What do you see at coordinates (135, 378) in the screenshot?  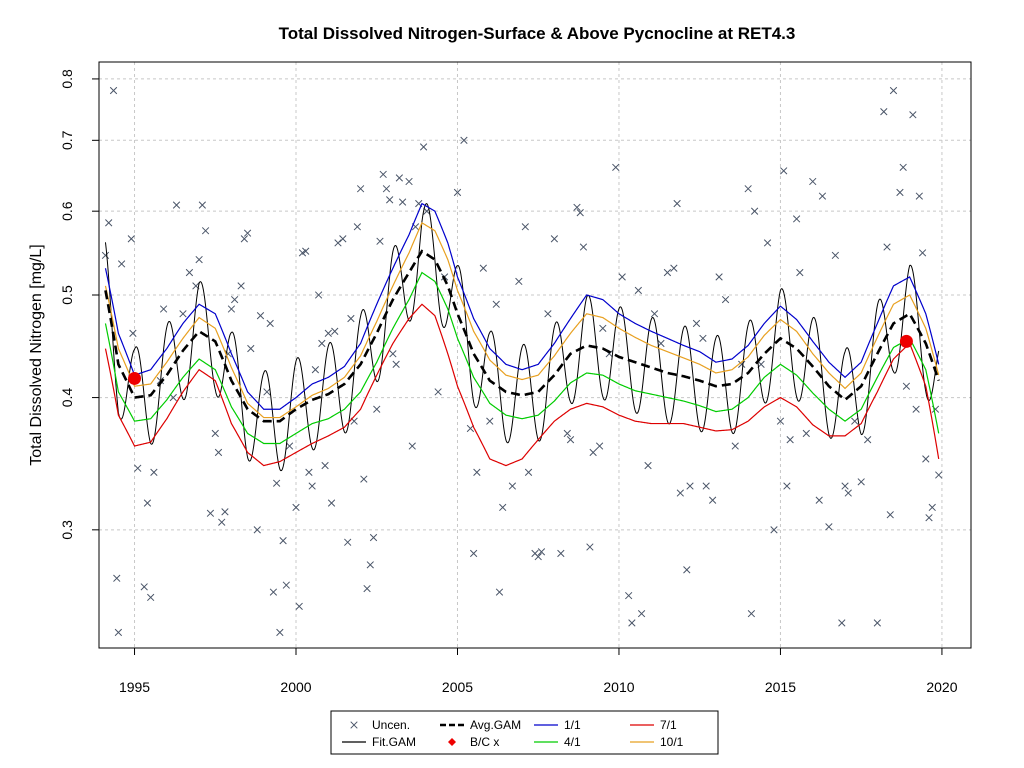 I see `bc-point` at bounding box center [135, 378].